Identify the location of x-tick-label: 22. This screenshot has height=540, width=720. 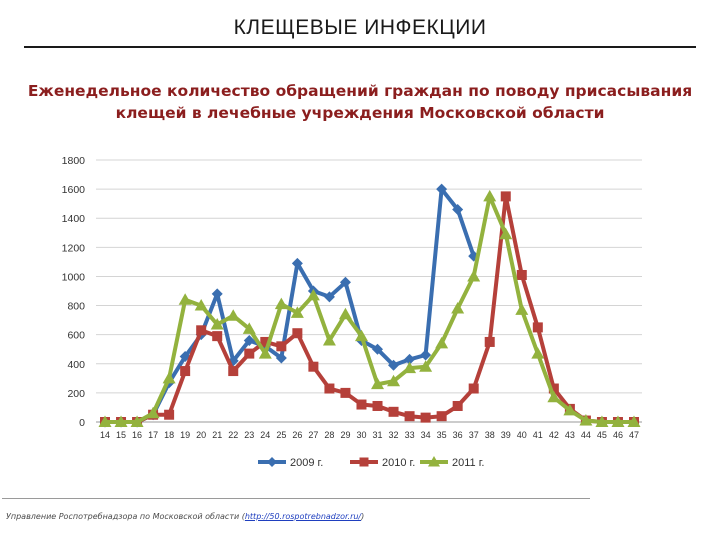
(233, 435).